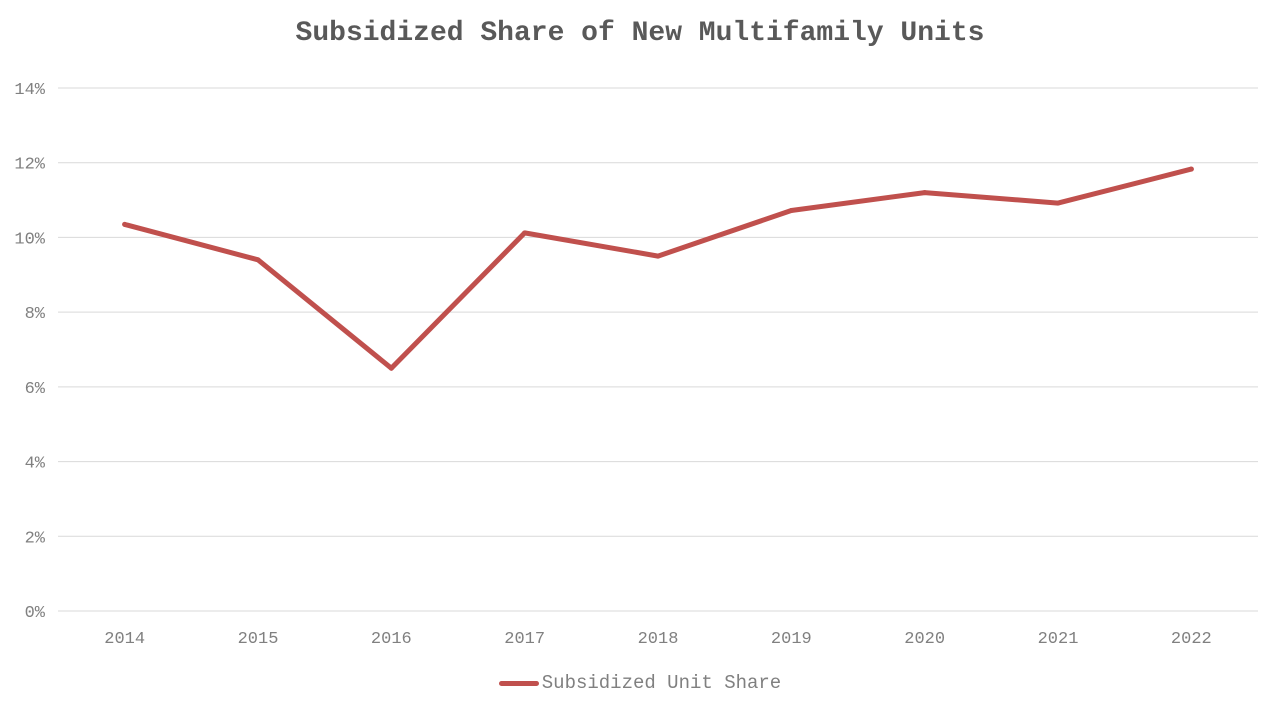 The height and width of the screenshot is (720, 1280). What do you see at coordinates (35, 538) in the screenshot?
I see `y-tick-label: 2%` at bounding box center [35, 538].